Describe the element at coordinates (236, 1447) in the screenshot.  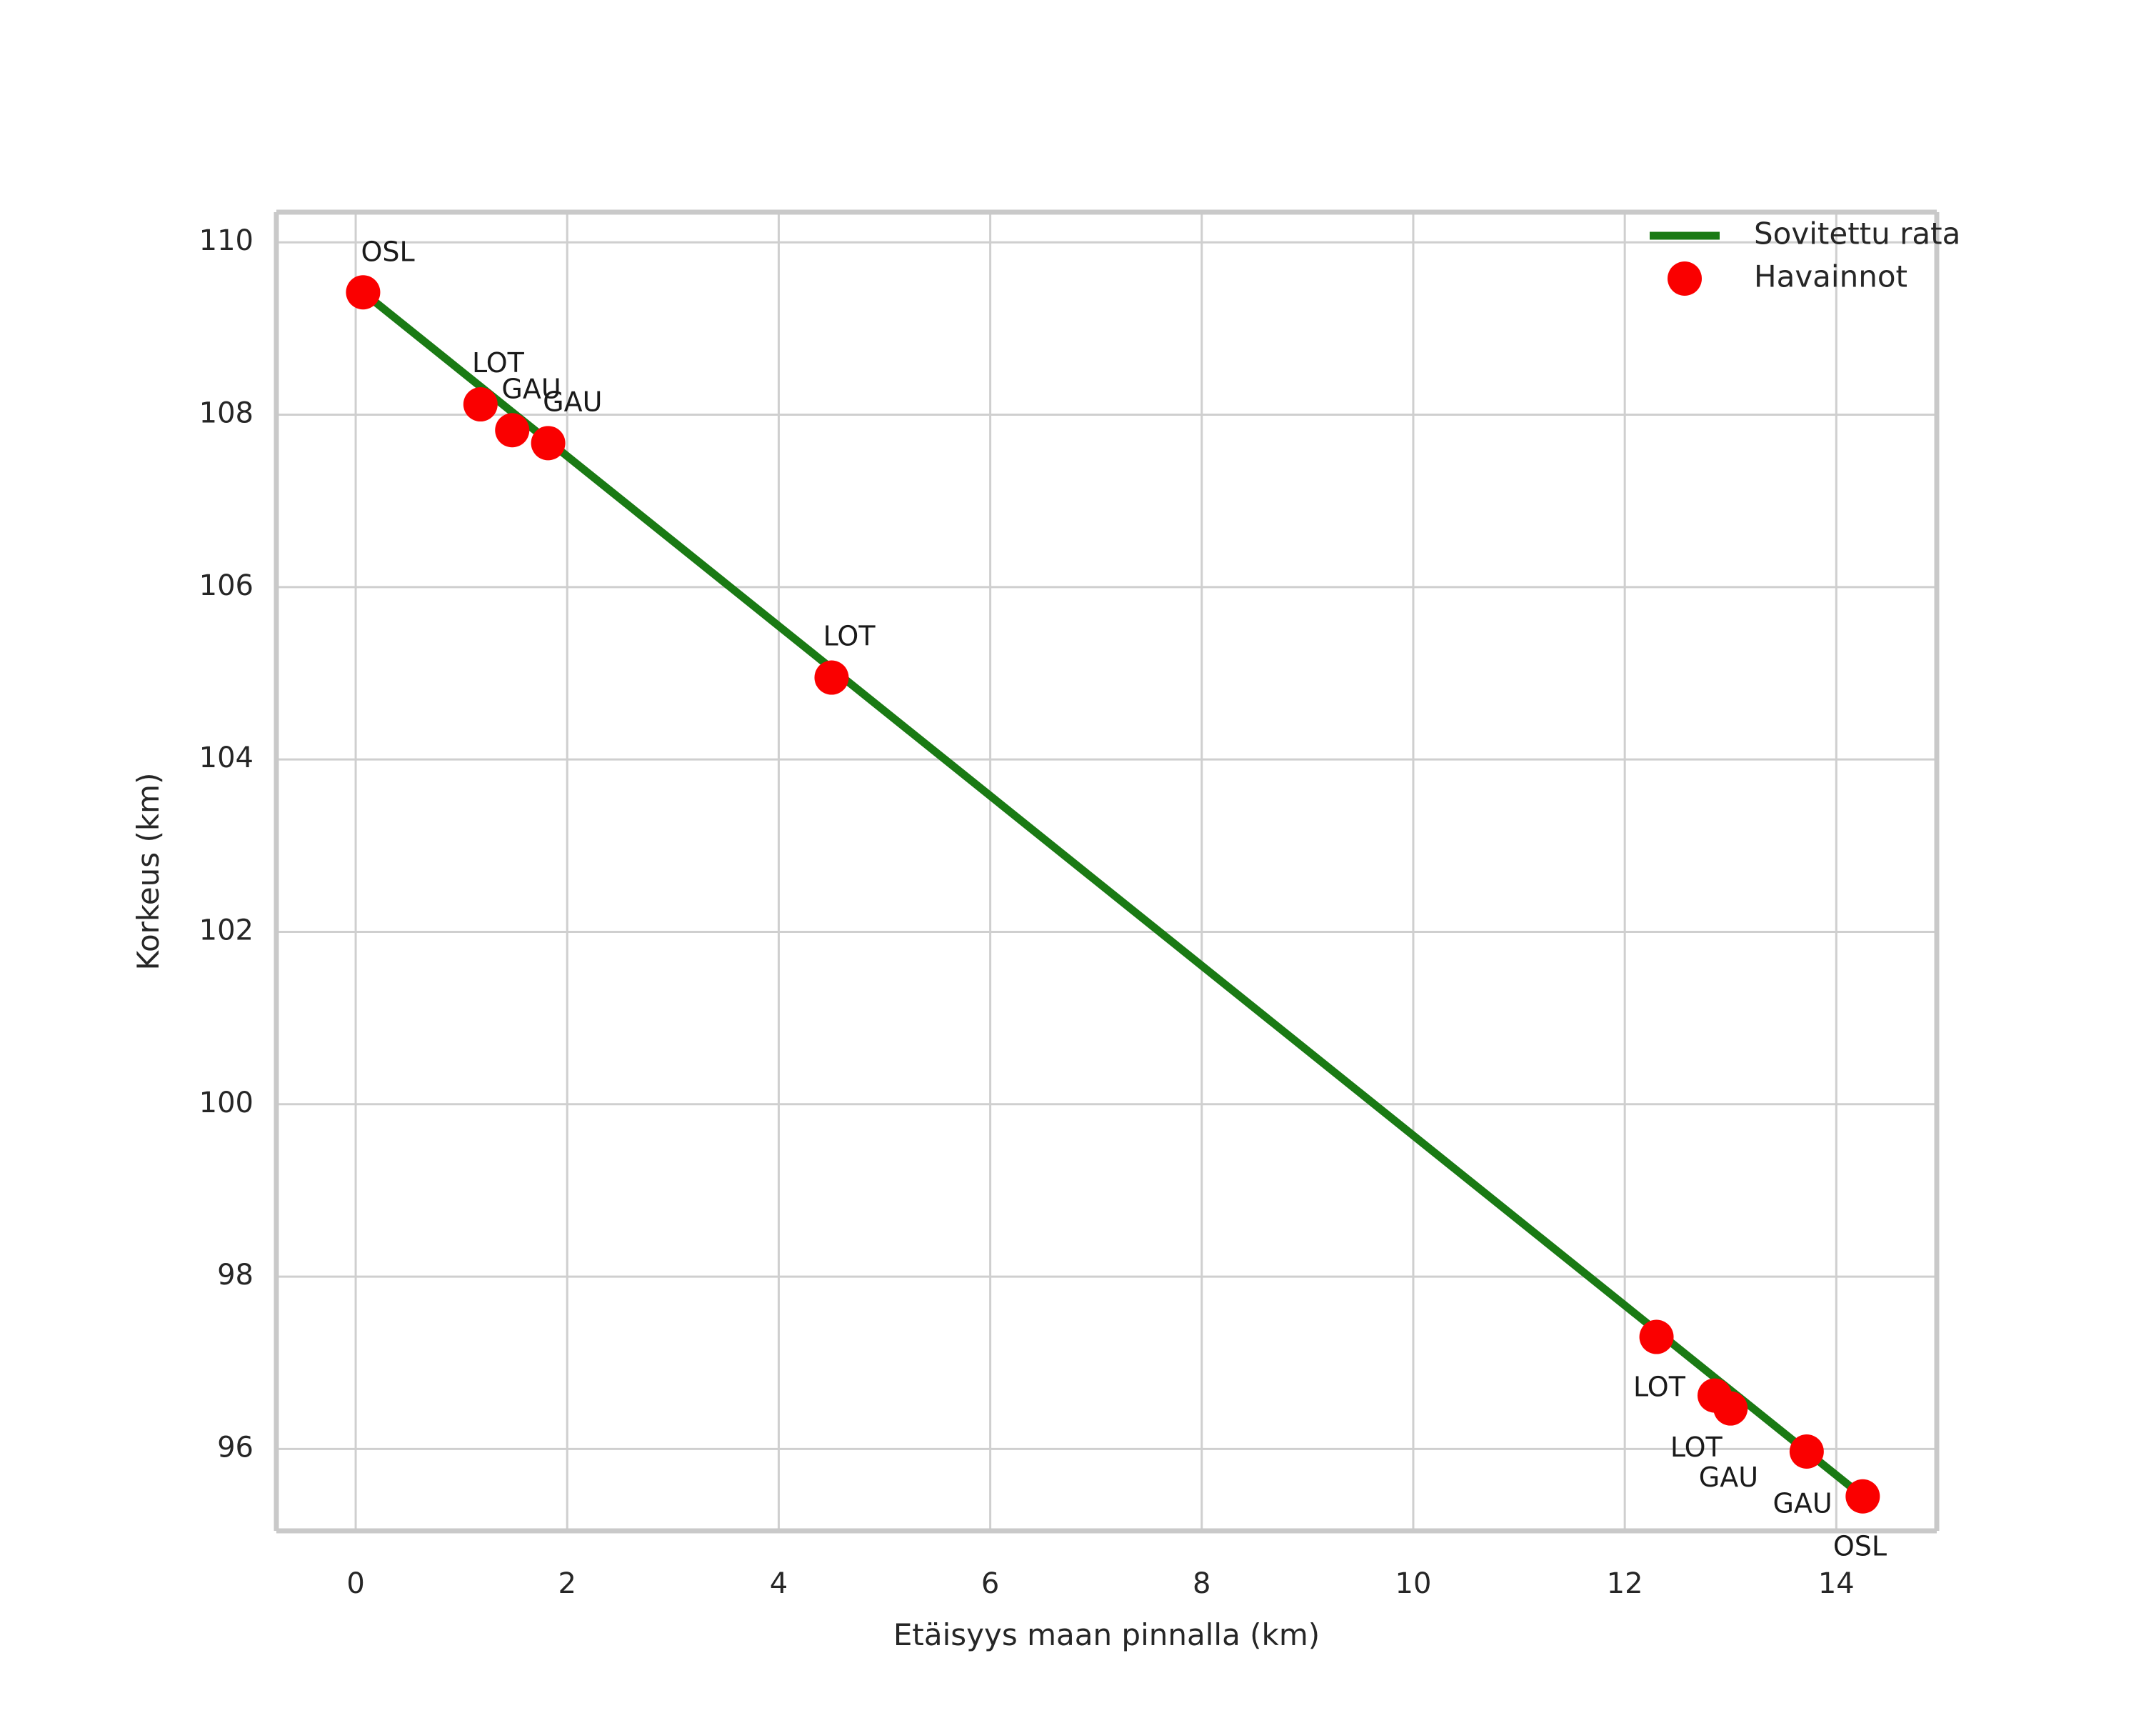
I see `y-tick-label-0: 96` at that location.